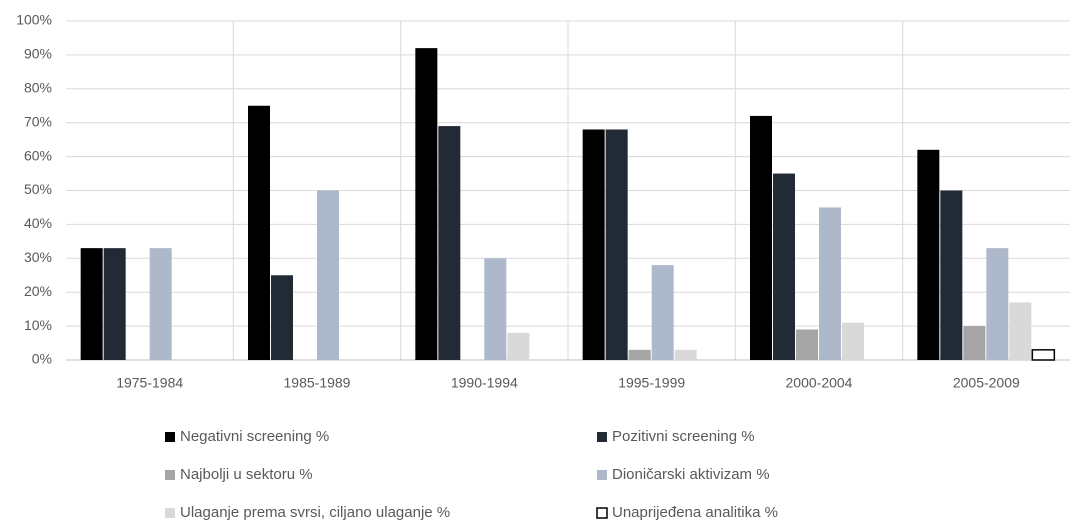 The image size is (1072, 527). I want to click on y-tick-label: 40%, so click(38, 223).